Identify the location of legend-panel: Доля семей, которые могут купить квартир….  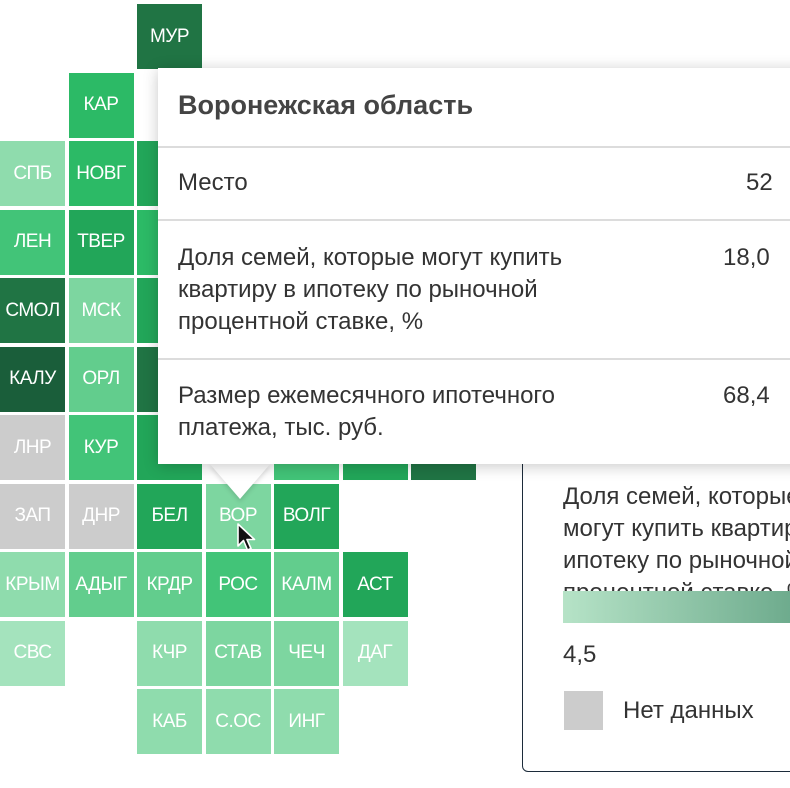
(656, 606).